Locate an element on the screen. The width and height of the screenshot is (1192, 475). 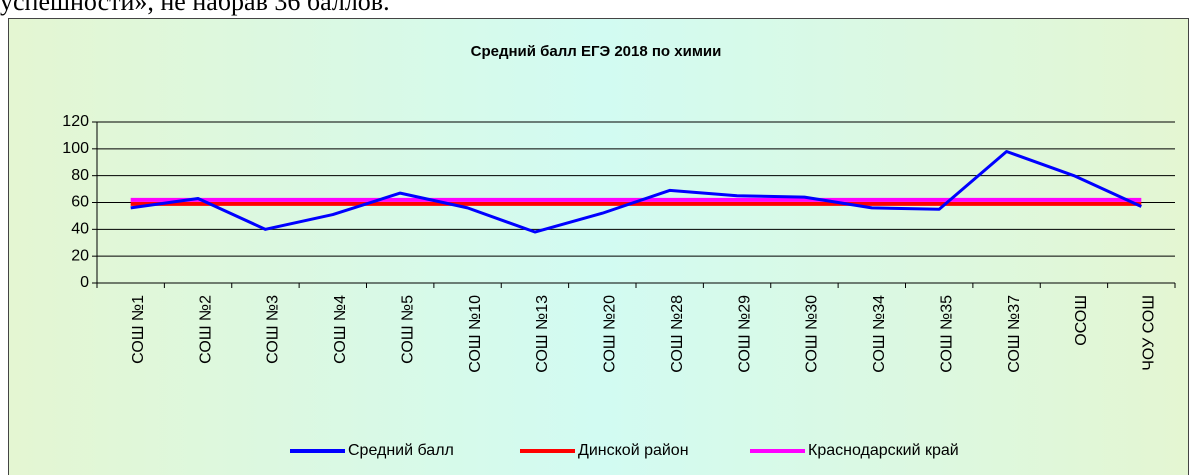
x-tick-label: СОШ №28 is located at coordinates (677, 334).